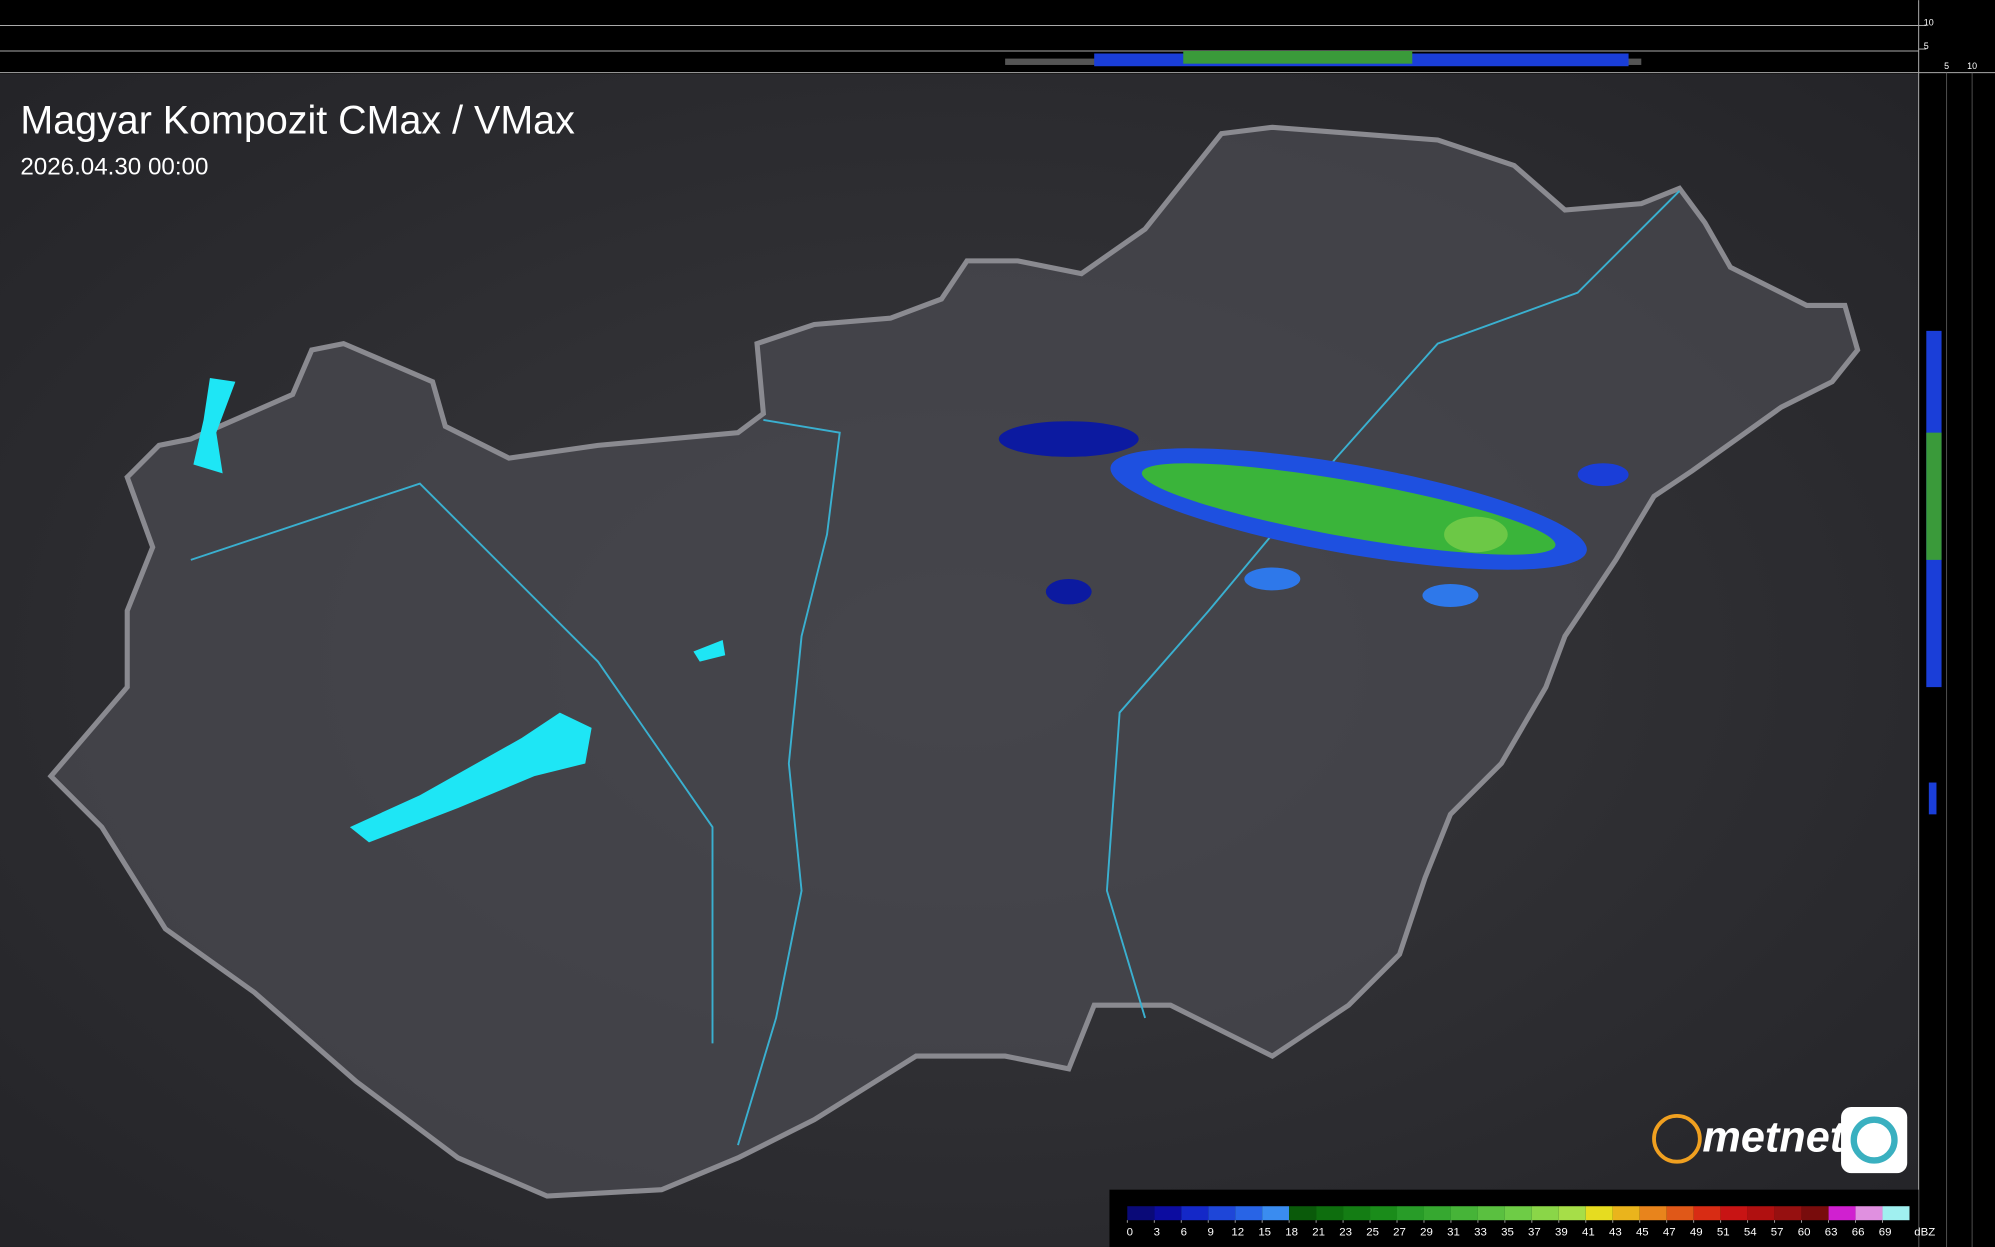  Describe the element at coordinates (1372, 1232) in the screenshot. I see `legend-label: 25` at that location.